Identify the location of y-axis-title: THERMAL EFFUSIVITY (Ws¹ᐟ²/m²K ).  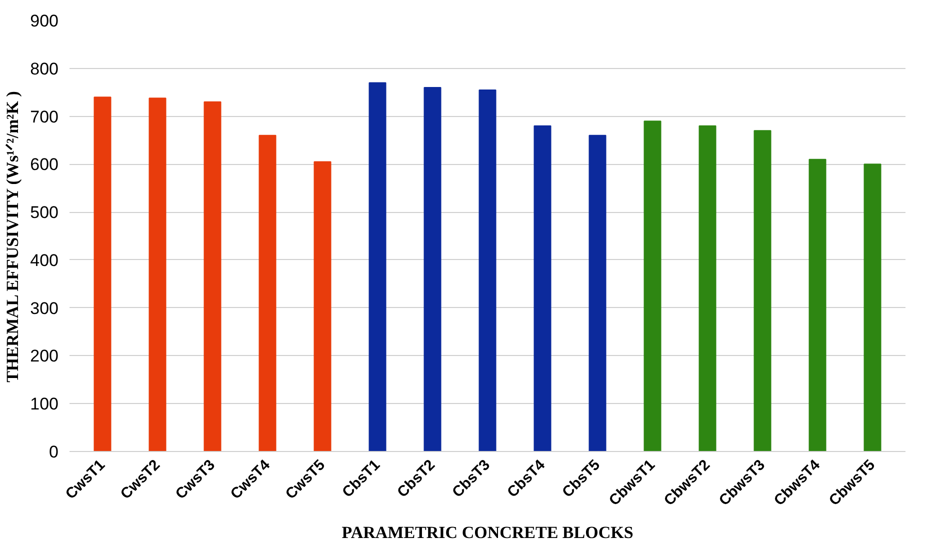
(12, 236).